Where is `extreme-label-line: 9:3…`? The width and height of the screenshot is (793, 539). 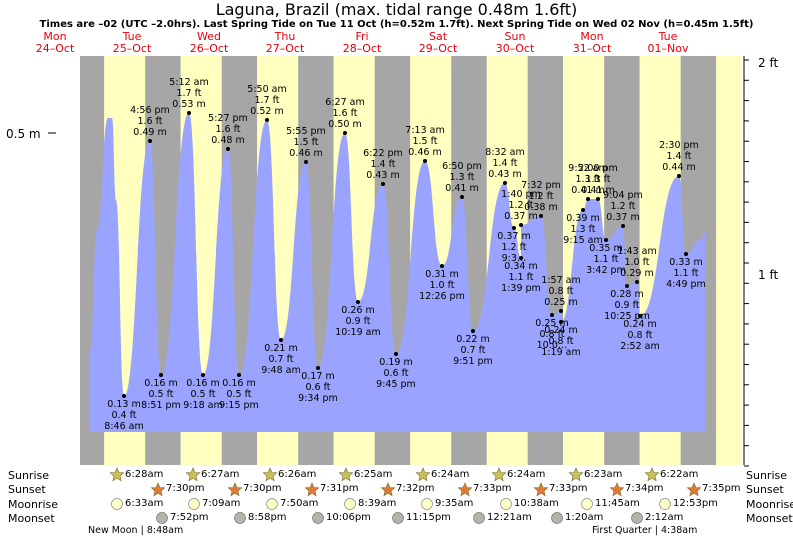 extreme-label-line: 9:3… is located at coordinates (514, 258).